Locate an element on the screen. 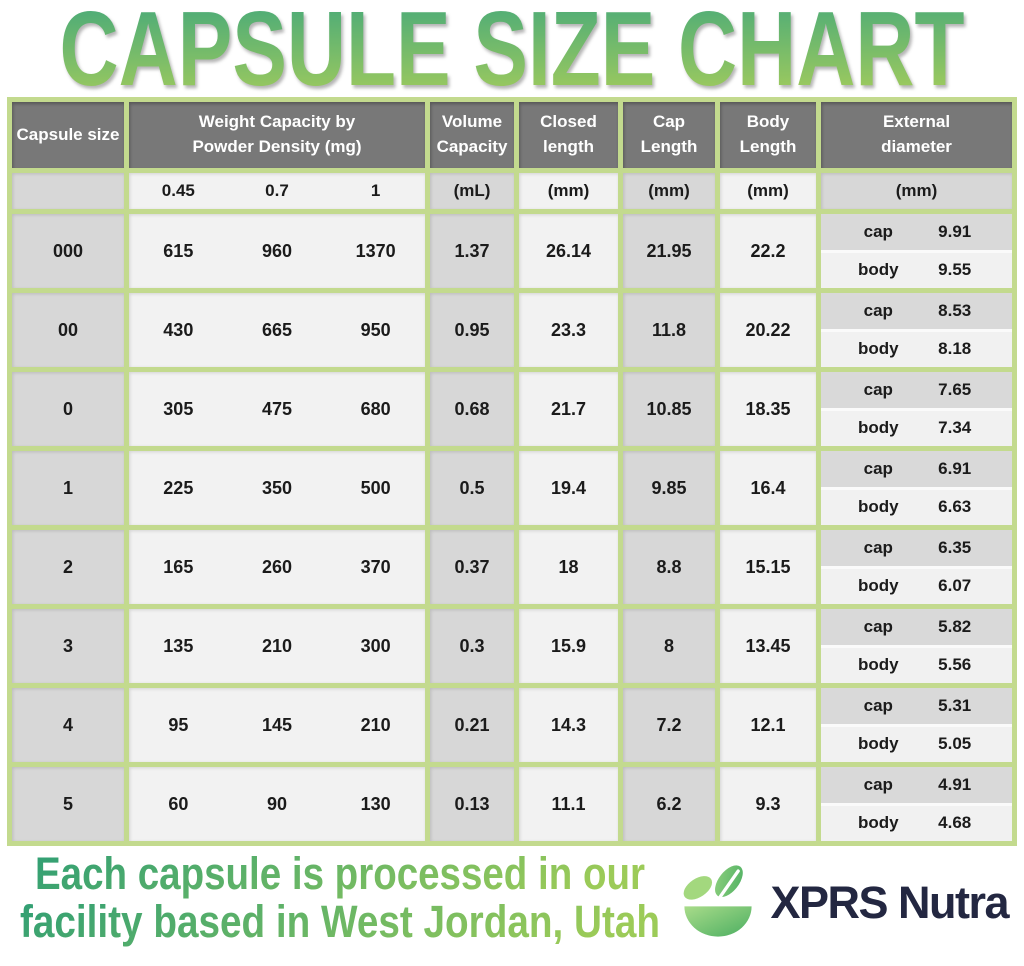 This screenshot has width=1024, height=966. cap-length-cell: 10.85 is located at coordinates (669, 409).